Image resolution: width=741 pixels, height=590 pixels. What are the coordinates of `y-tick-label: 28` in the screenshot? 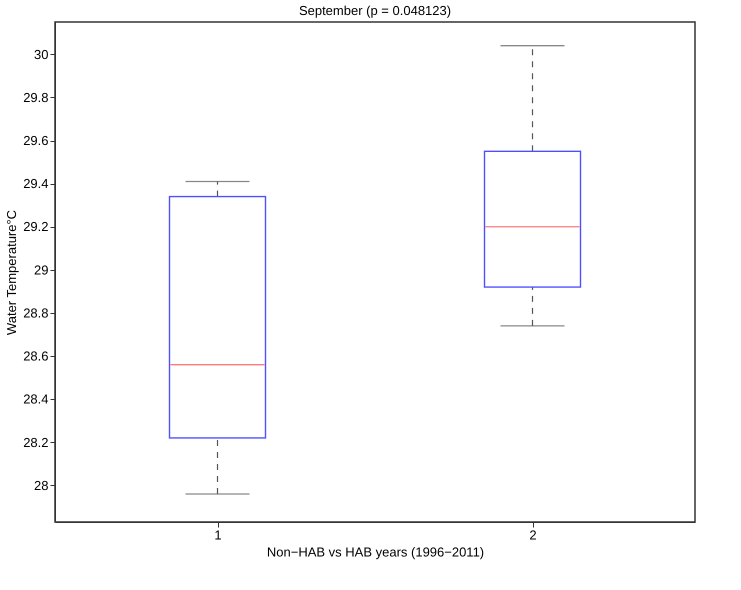 It's located at (41, 485).